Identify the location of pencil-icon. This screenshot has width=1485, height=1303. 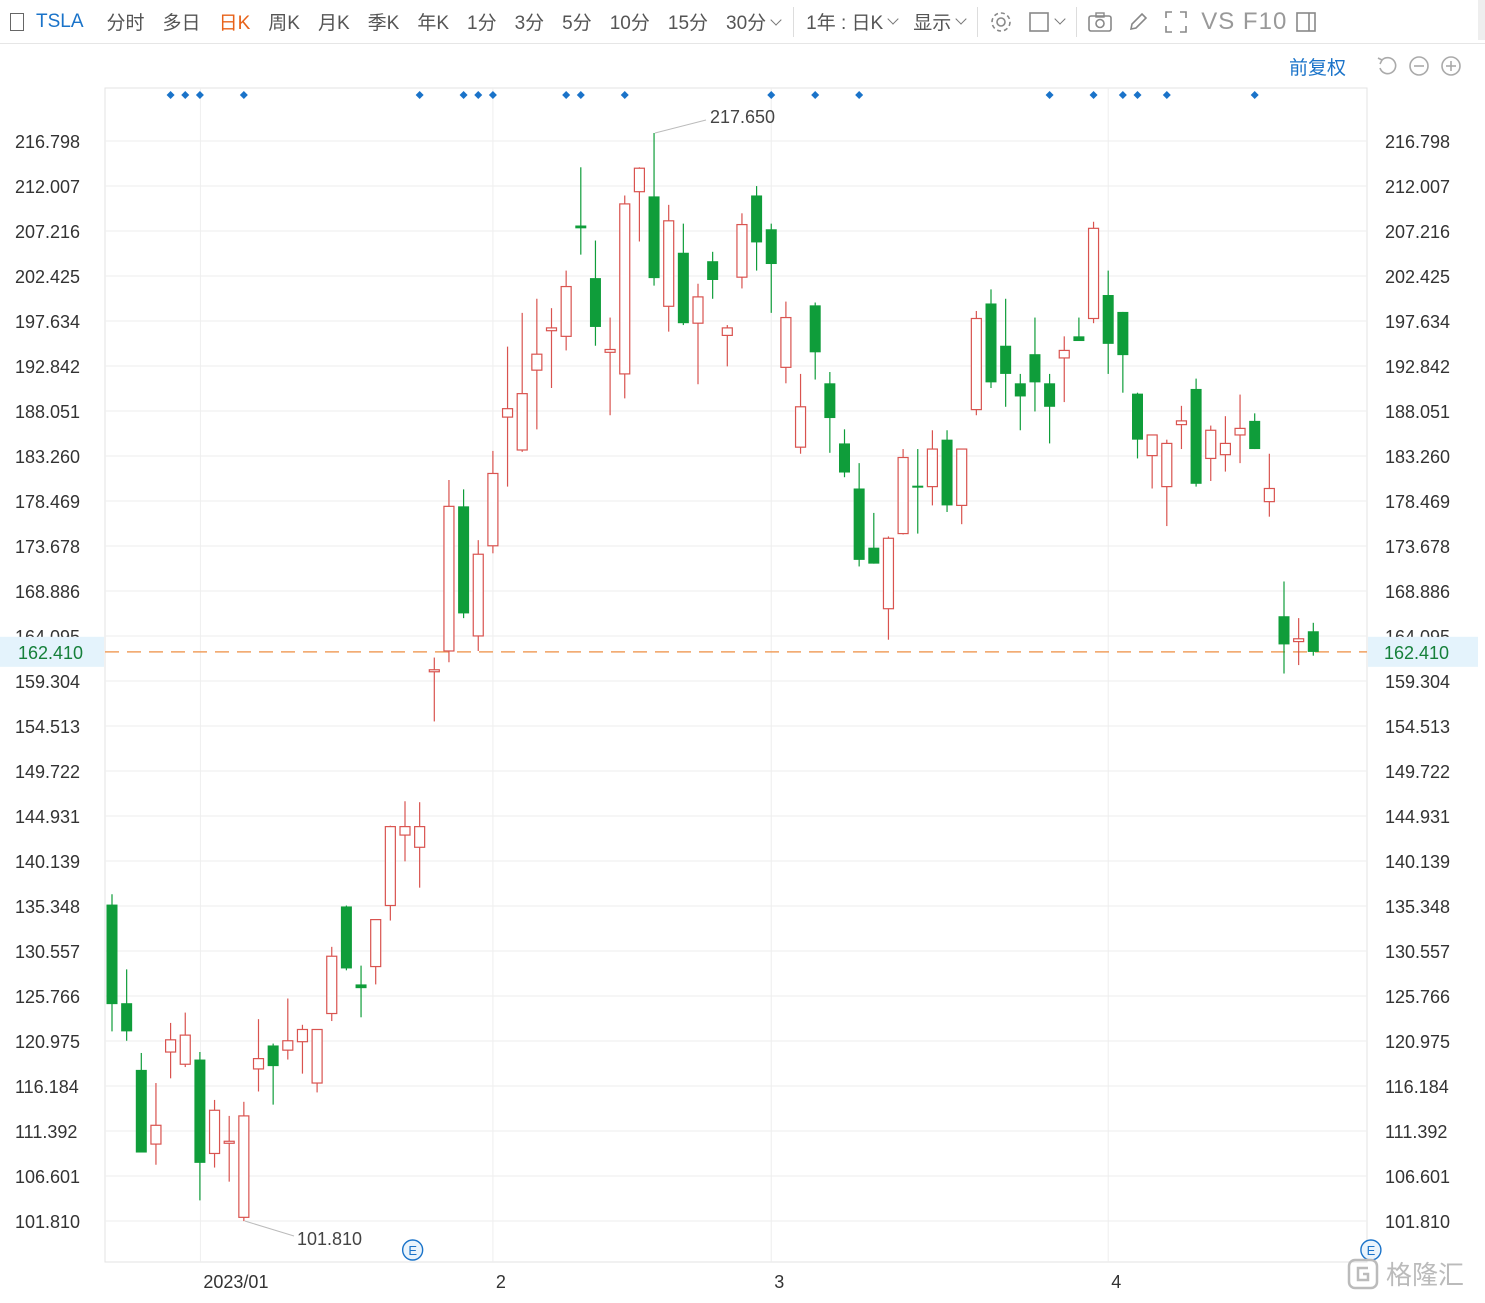
(1138, 22).